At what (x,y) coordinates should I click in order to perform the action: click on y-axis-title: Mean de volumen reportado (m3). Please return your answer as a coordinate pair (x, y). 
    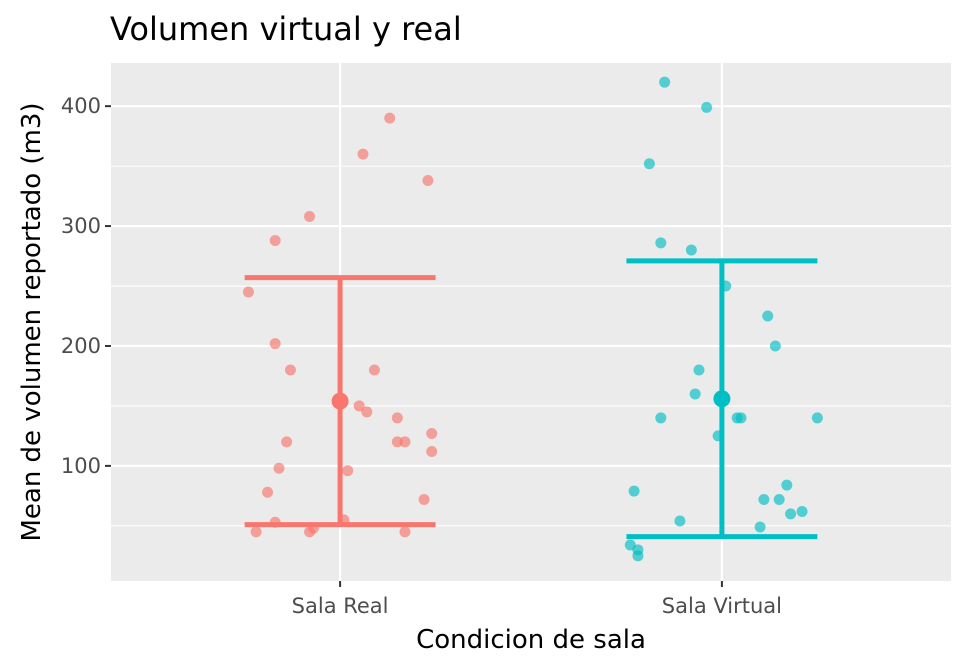
    Looking at the image, I should click on (32, 321).